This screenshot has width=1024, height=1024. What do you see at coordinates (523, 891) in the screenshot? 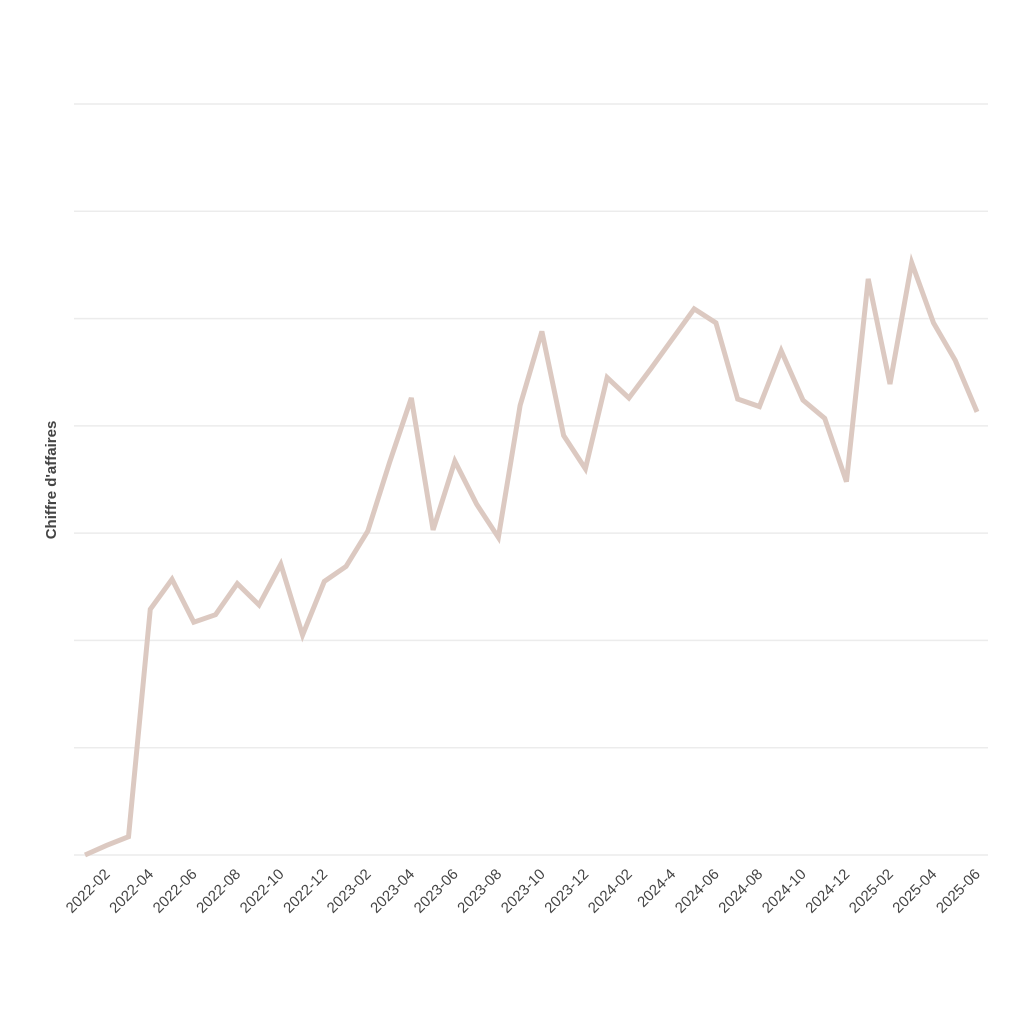
I see `x-tick-label: 2023-10` at bounding box center [523, 891].